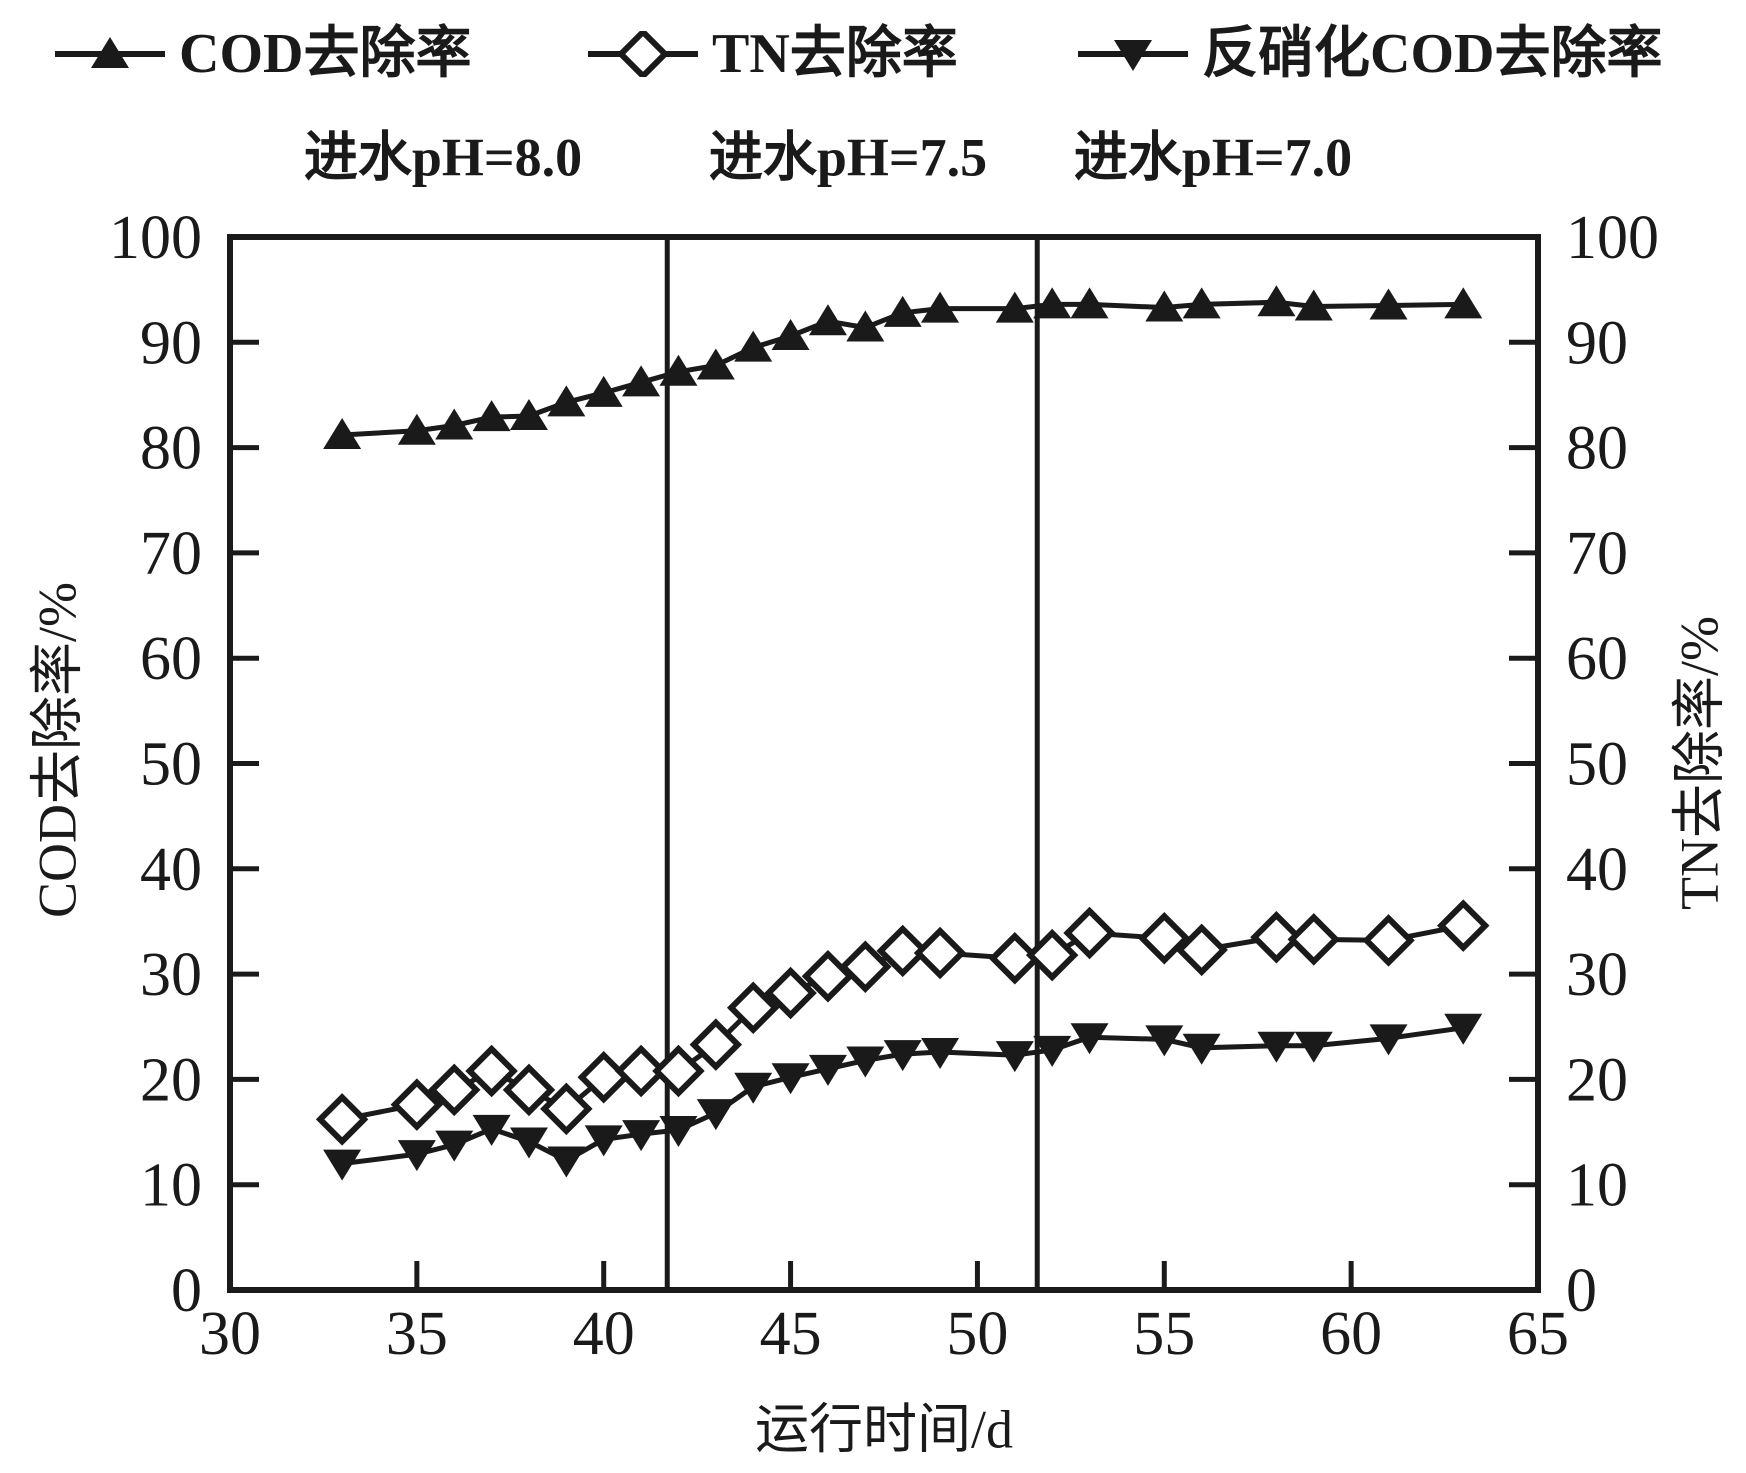  I want to click on denitrification-cod-series-legend-label: 反硝化COD去除率, so click(1432, 54).